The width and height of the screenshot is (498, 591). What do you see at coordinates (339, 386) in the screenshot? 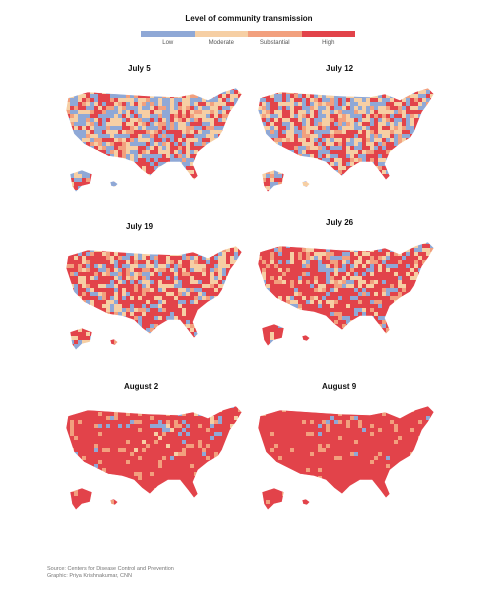
I see `map-title: August 9` at bounding box center [339, 386].